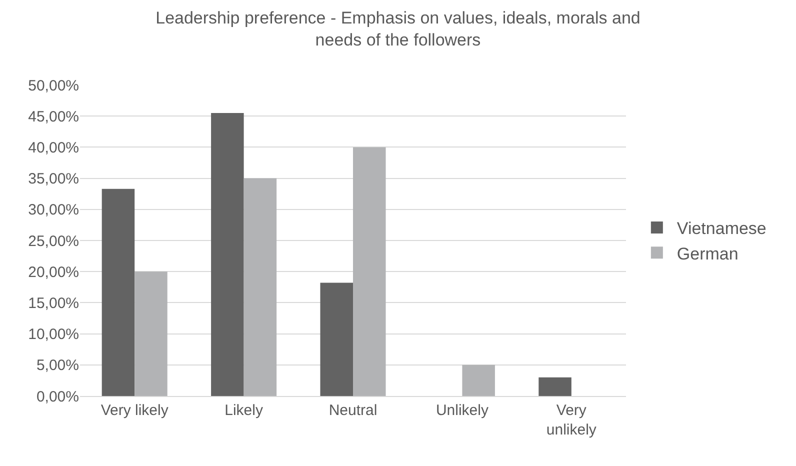 Image resolution: width=796 pixels, height=466 pixels. What do you see at coordinates (53, 303) in the screenshot?
I see `y-tick-label: 15,00%` at bounding box center [53, 303].